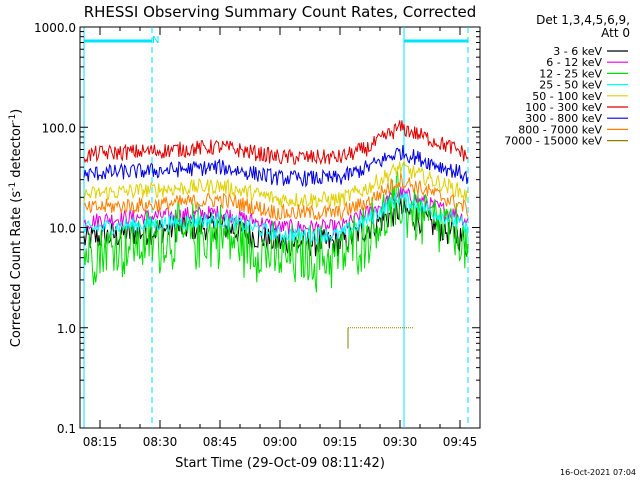  What do you see at coordinates (574, 62) in the screenshot?
I see `legend-label: 6 - 12 keV` at bounding box center [574, 62].